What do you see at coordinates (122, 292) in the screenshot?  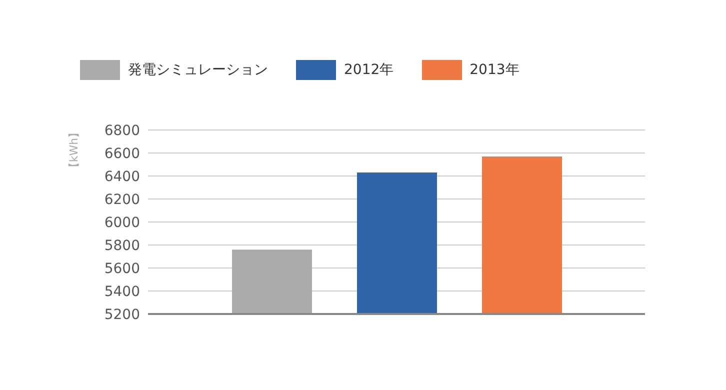 I see `y-tick-label: 5400` at bounding box center [122, 292].